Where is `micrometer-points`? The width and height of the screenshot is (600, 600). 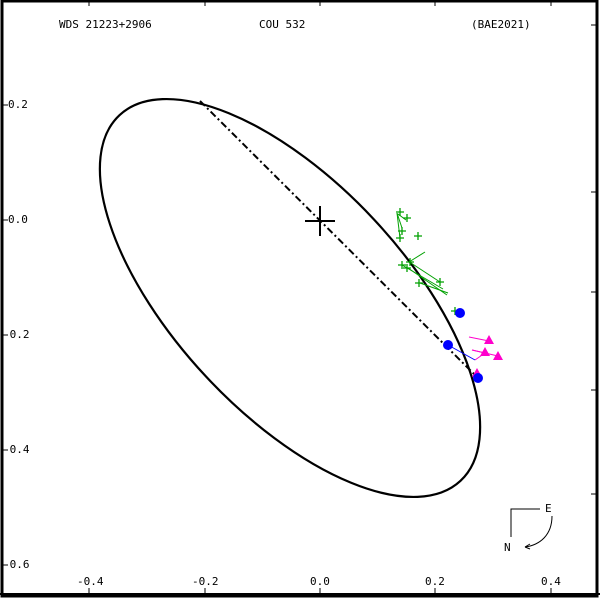 micrometer-points is located at coordinates (427, 261).